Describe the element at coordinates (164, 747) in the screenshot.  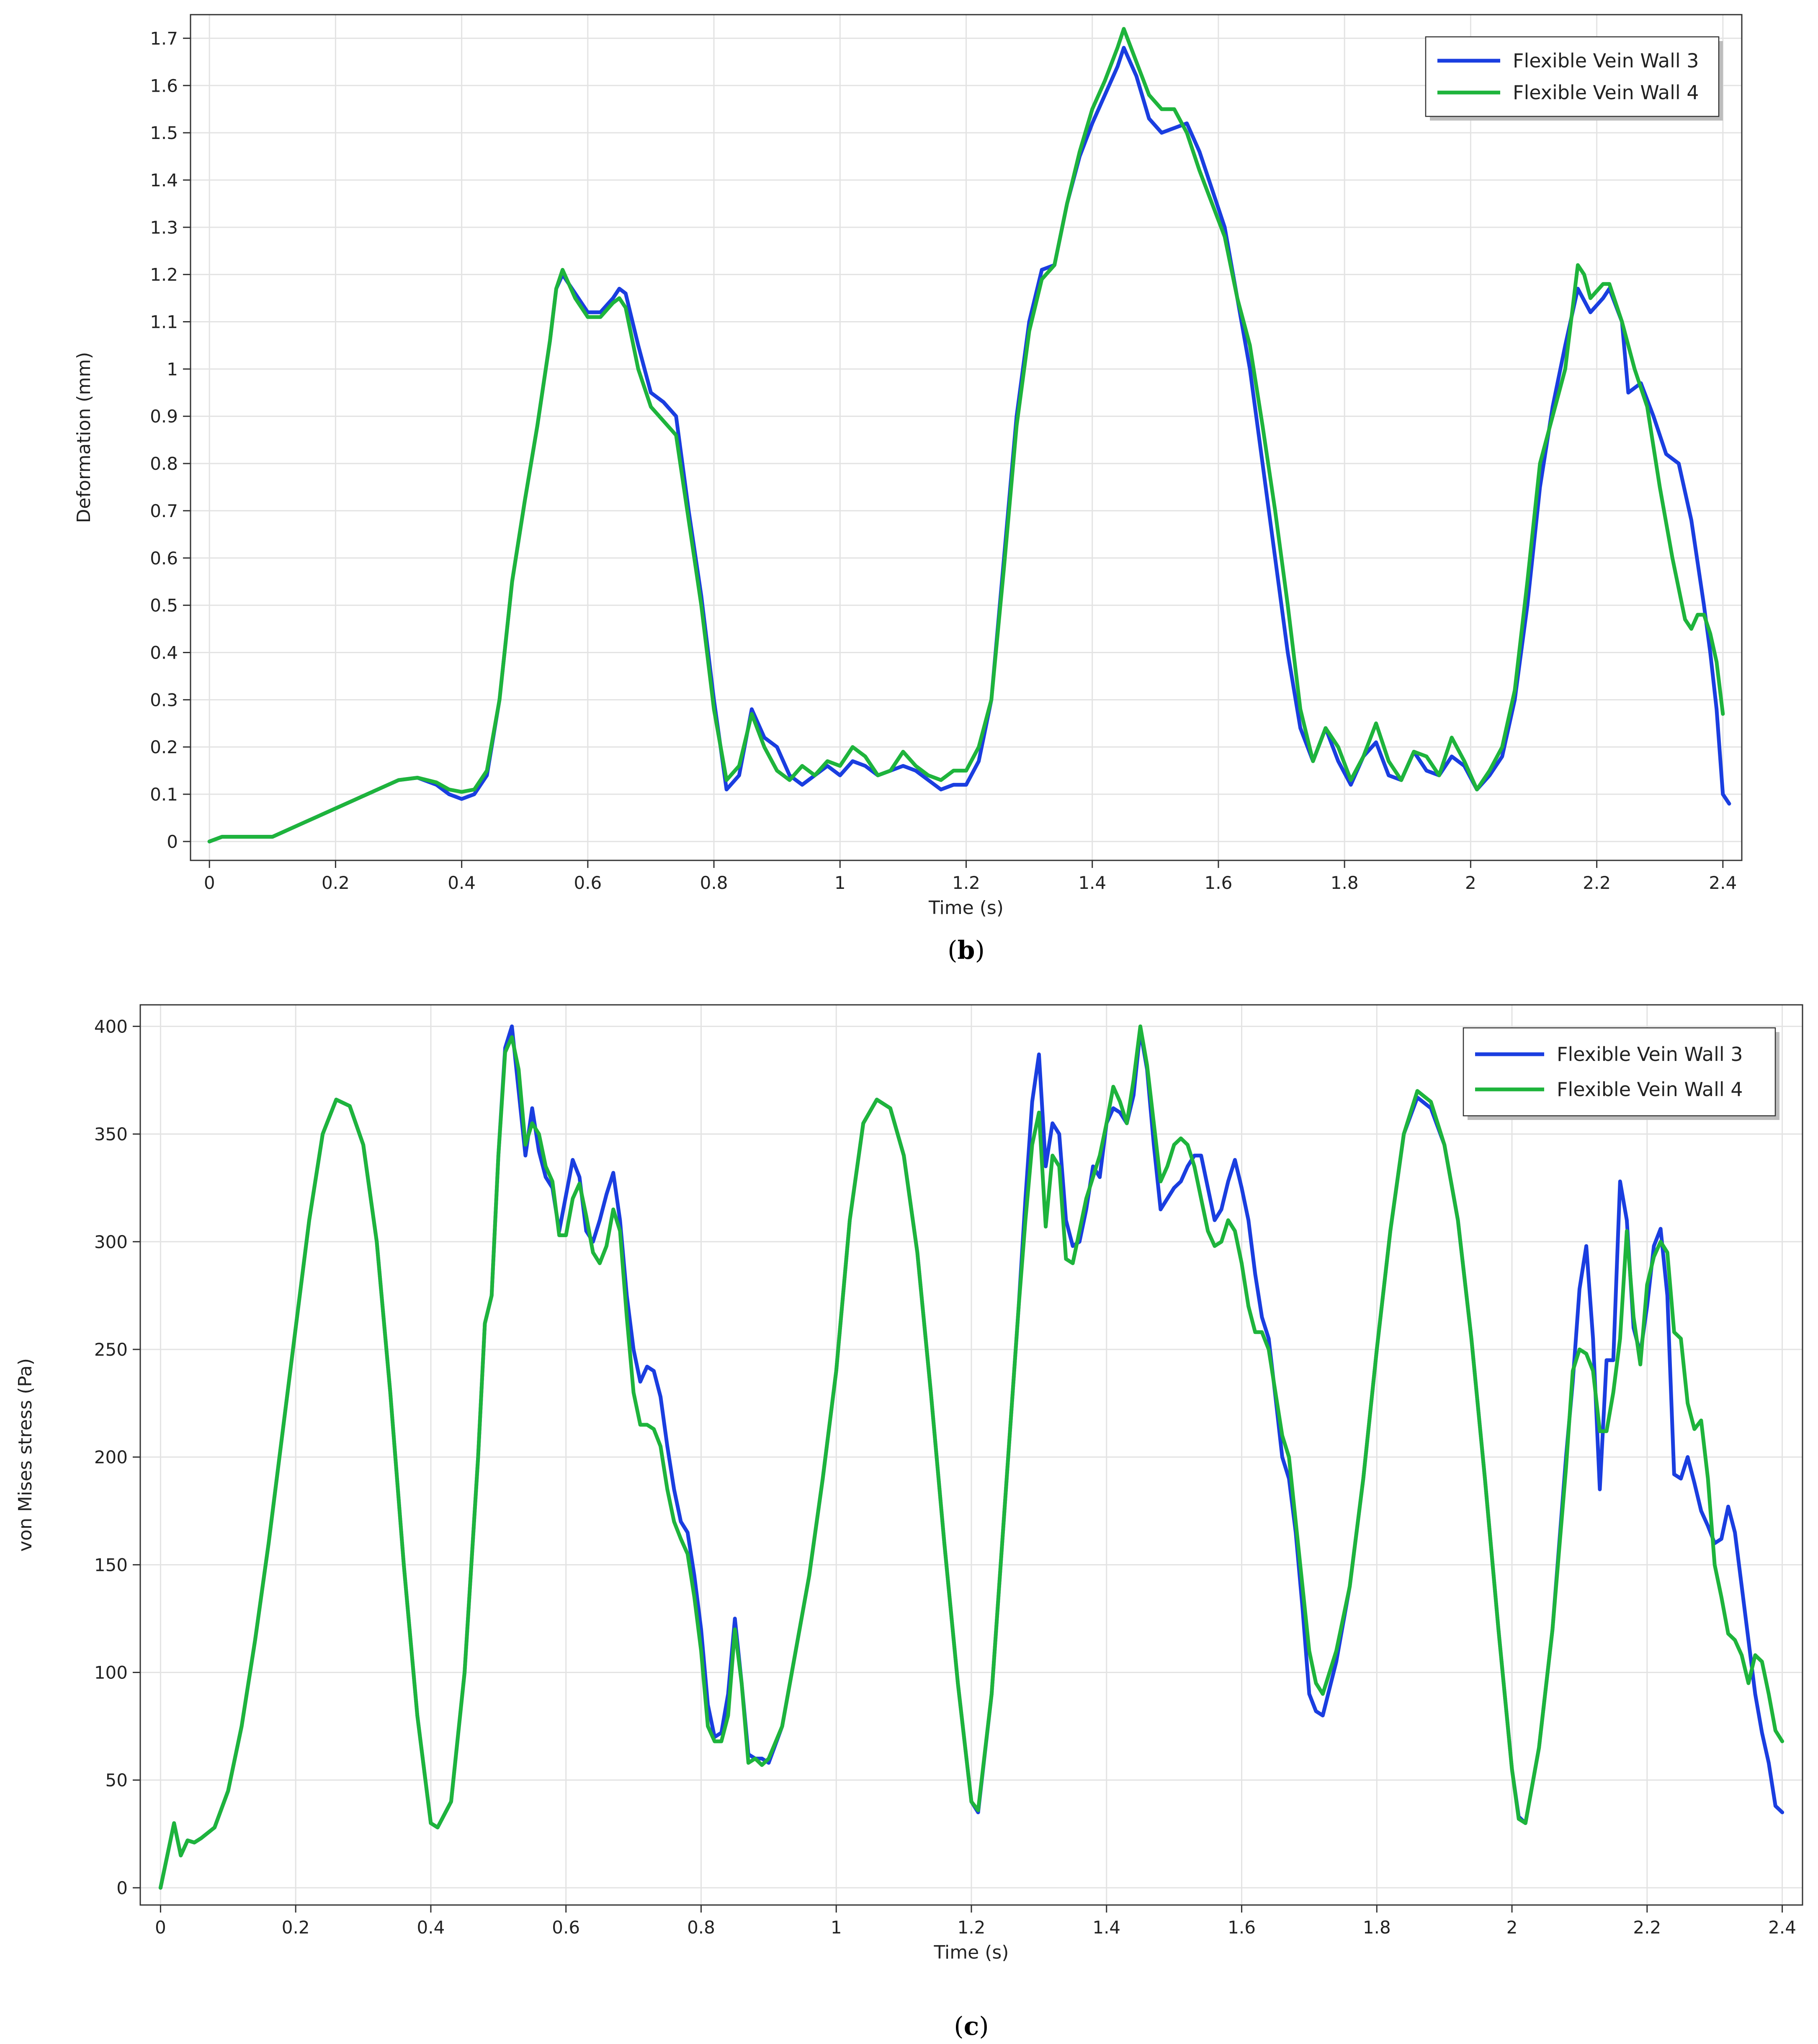
I see `y-tick-label: 0.2` at that location.